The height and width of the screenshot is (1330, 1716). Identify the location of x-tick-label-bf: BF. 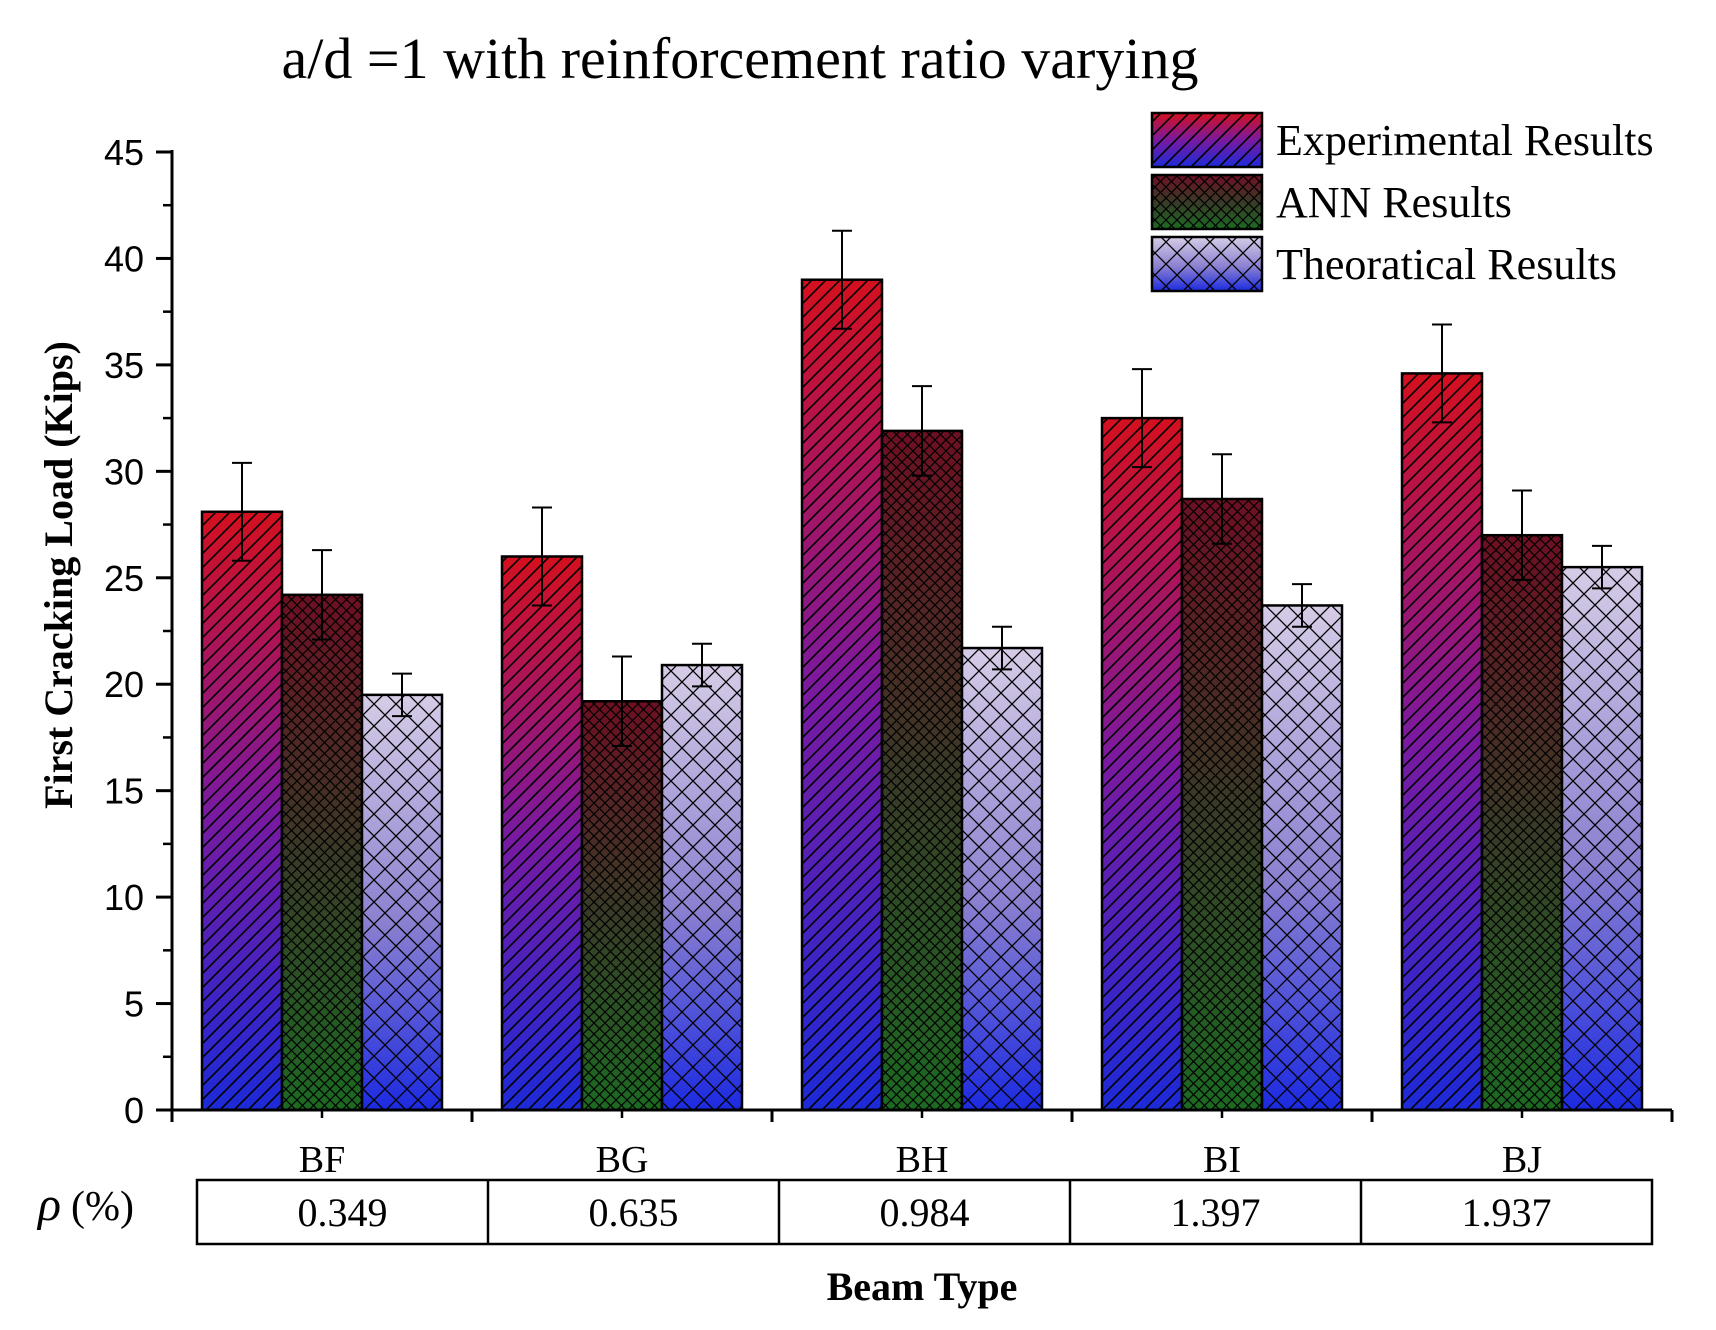
(322, 1160).